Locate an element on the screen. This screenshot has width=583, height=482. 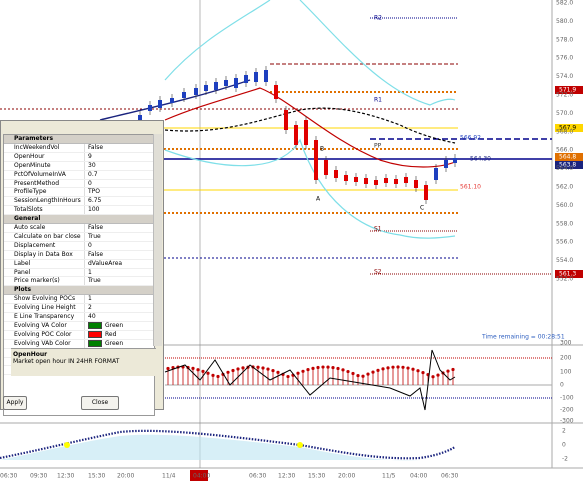
time-axis-label: 09:30 is located at coordinates (38, 476).